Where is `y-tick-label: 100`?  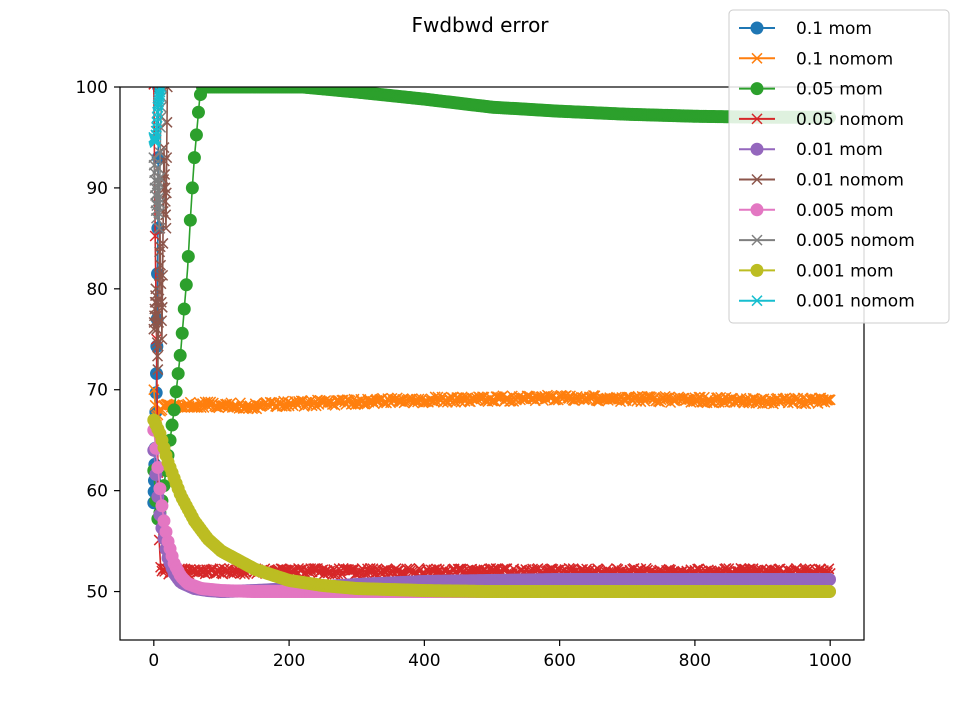
y-tick-label: 100 is located at coordinates (92, 88).